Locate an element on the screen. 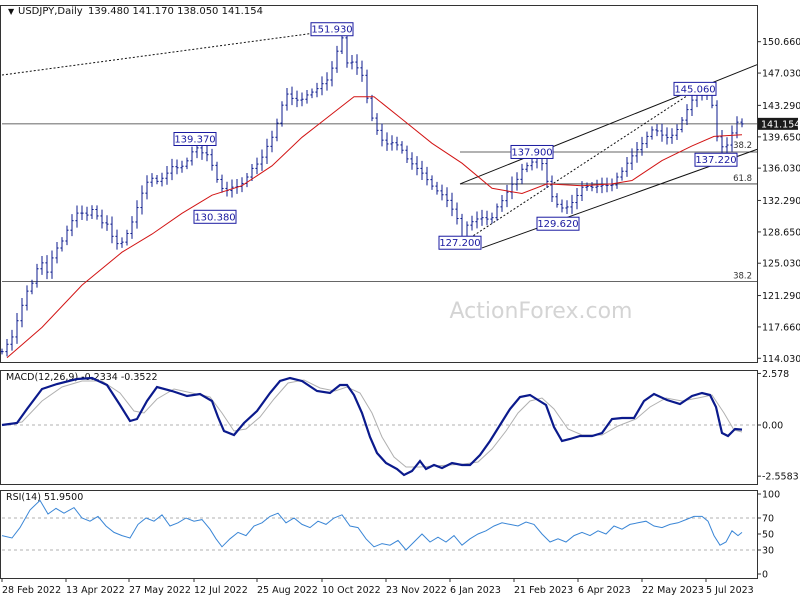 This screenshot has height=604, width=800. price-label: 145.060 is located at coordinates (695, 88).